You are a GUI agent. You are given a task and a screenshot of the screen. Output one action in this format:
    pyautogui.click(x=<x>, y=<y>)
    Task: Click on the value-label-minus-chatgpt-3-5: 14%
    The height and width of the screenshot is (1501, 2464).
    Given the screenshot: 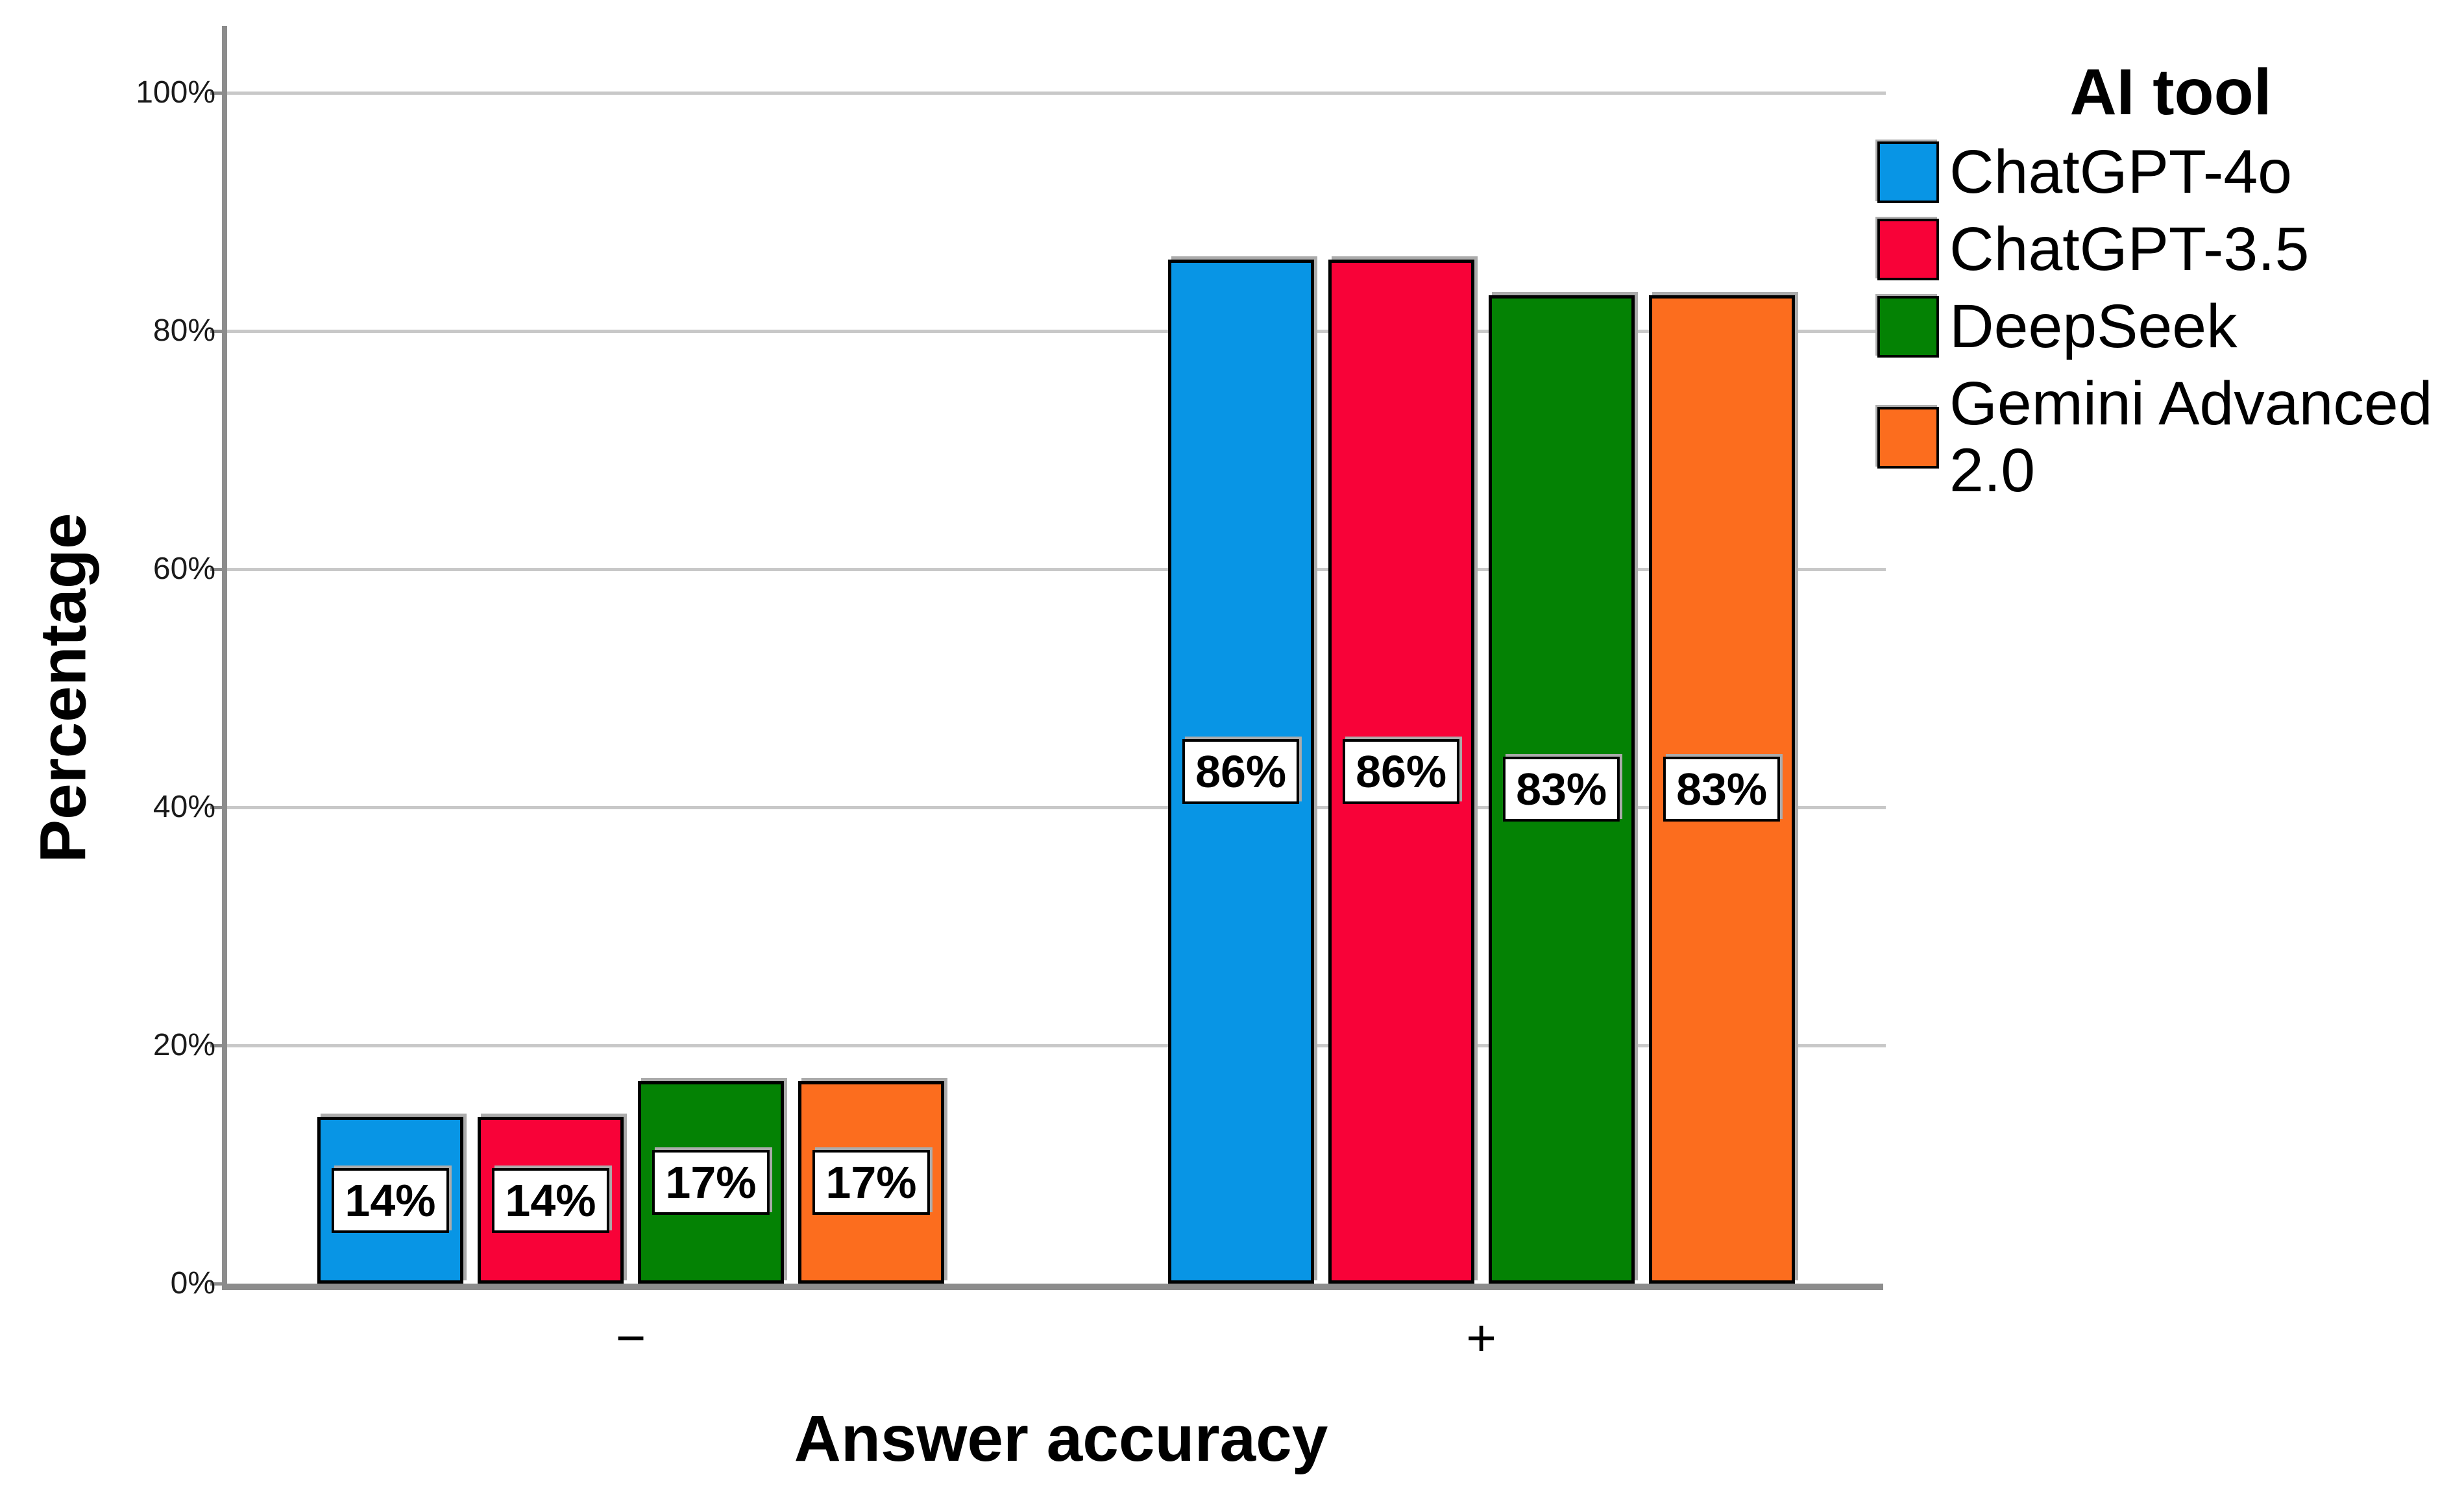 What is the action you would take?
    pyautogui.click(x=550, y=1200)
    